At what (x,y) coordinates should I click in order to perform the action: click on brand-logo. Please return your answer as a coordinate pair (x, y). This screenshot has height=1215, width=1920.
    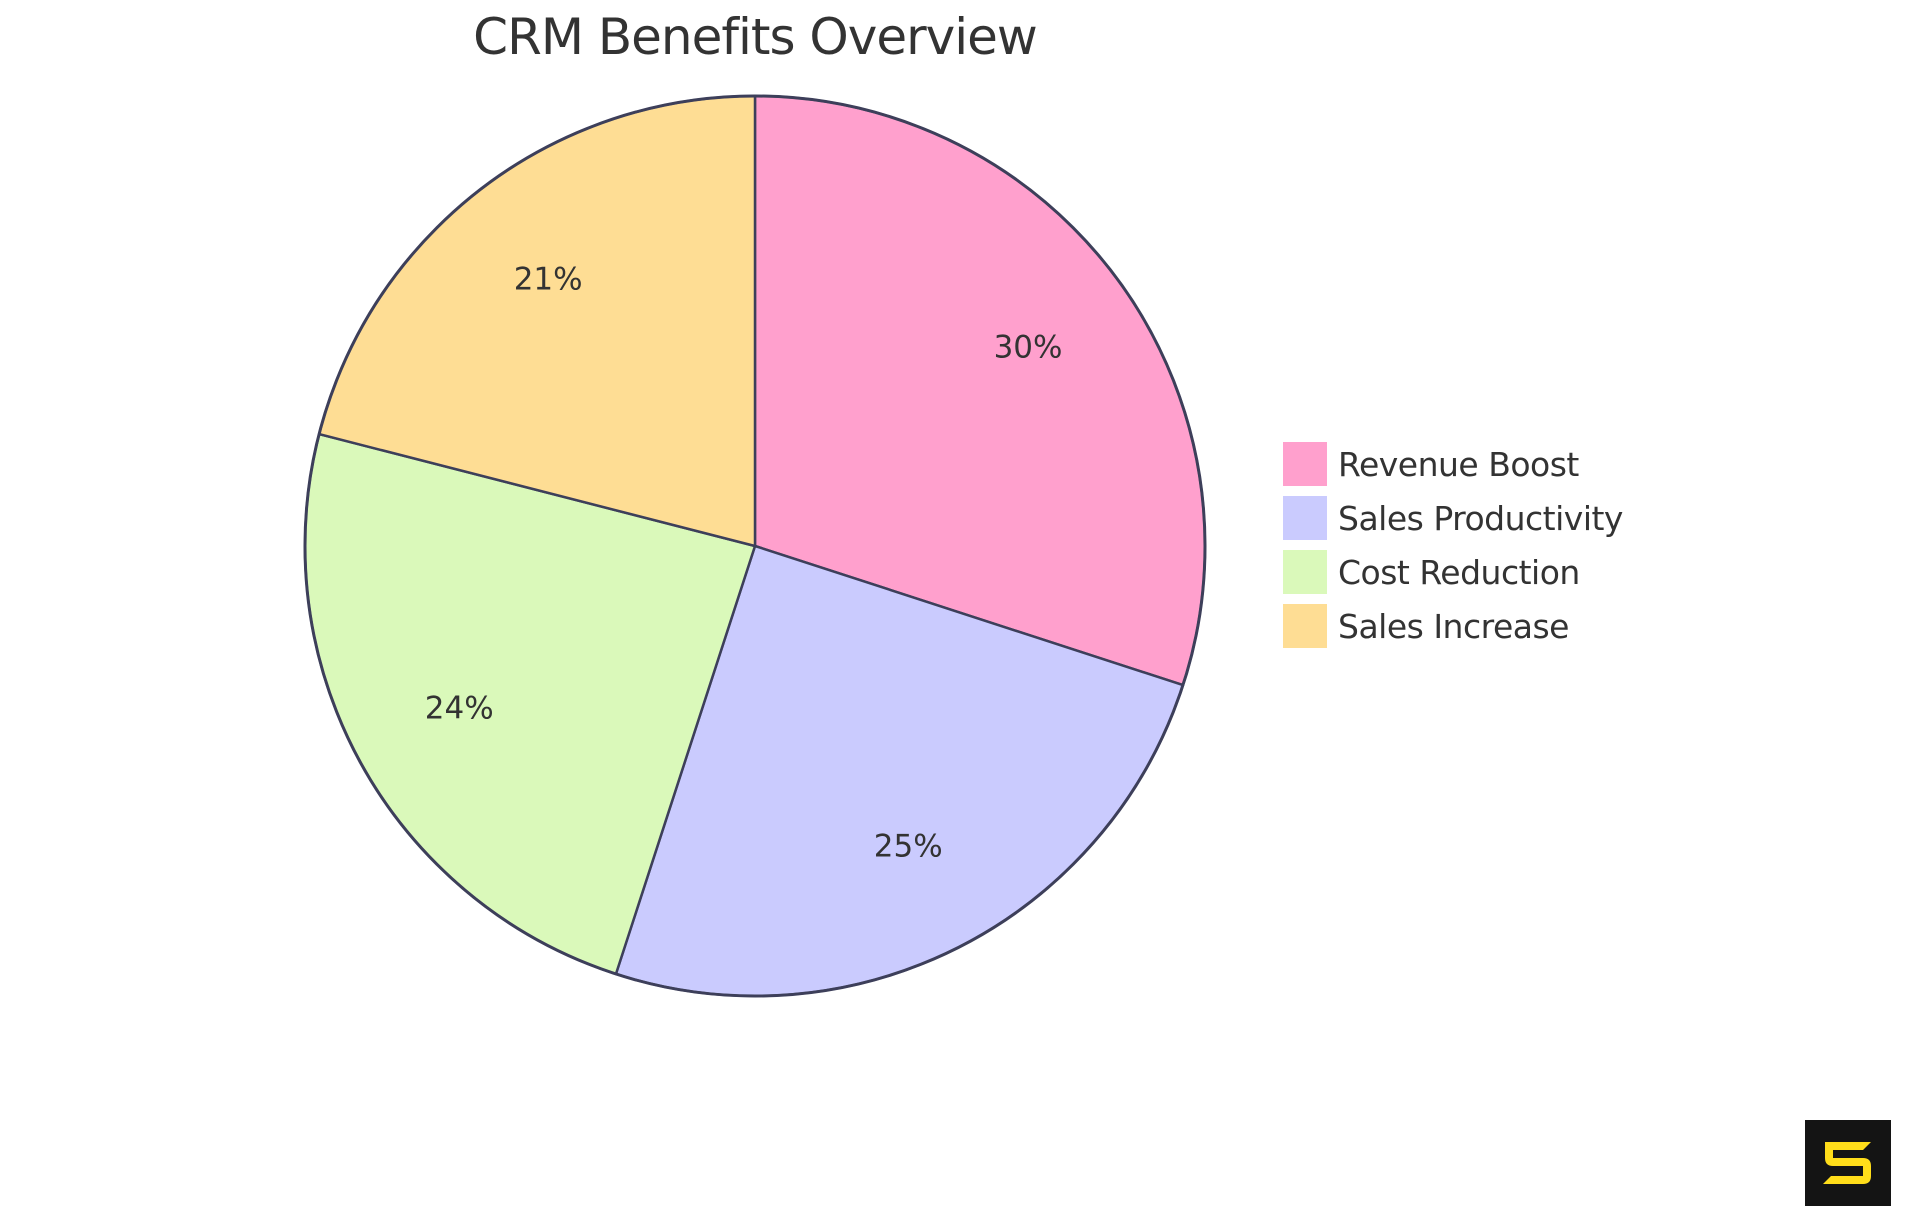
    Looking at the image, I should click on (1848, 1163).